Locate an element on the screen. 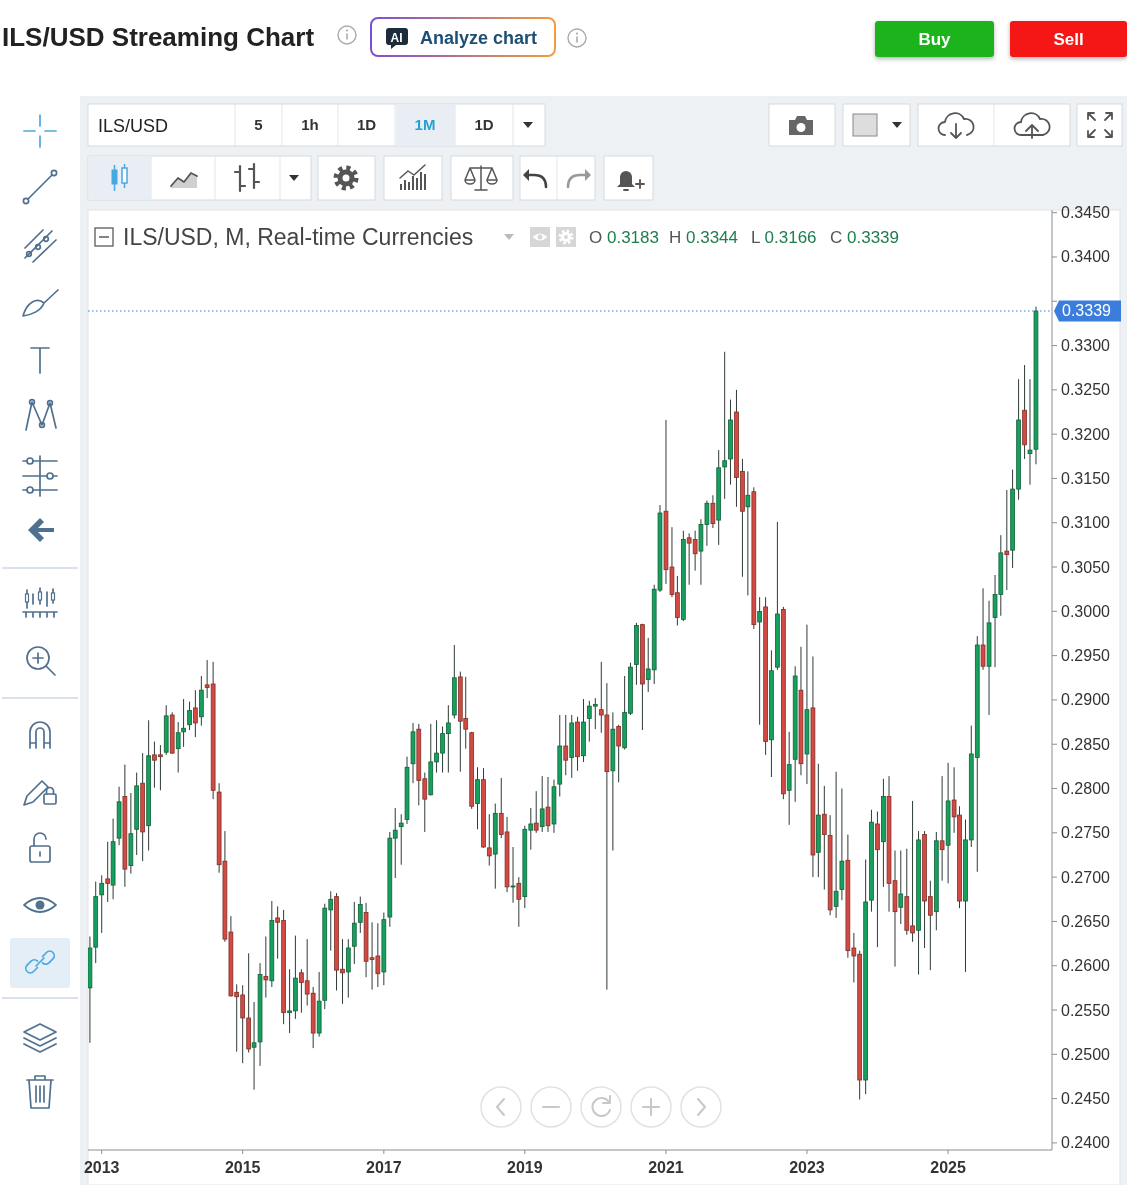 This screenshot has width=1127, height=1185. x-tick-label: 2013 is located at coordinates (101, 1167).